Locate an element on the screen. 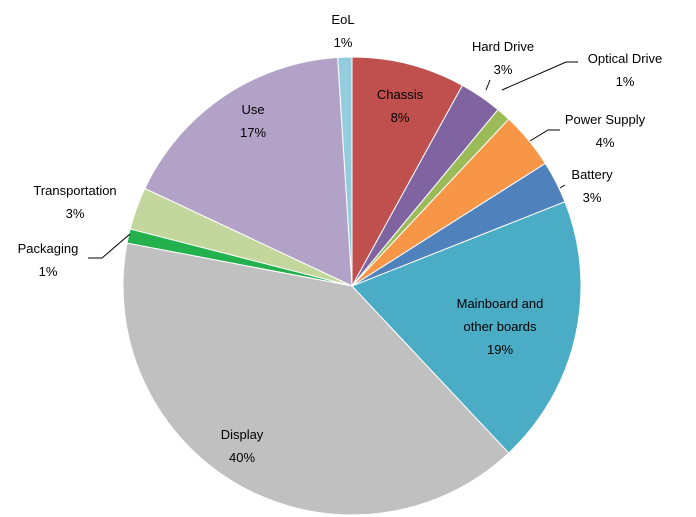  category-label: Display is located at coordinates (242, 434).